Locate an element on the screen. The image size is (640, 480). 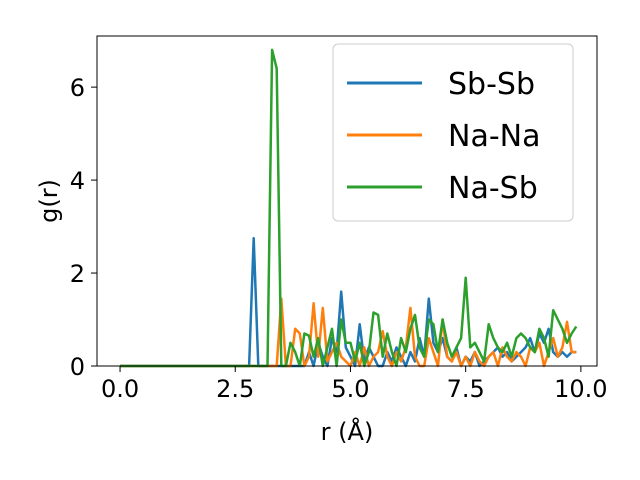
legend-box is located at coordinates (453, 132).